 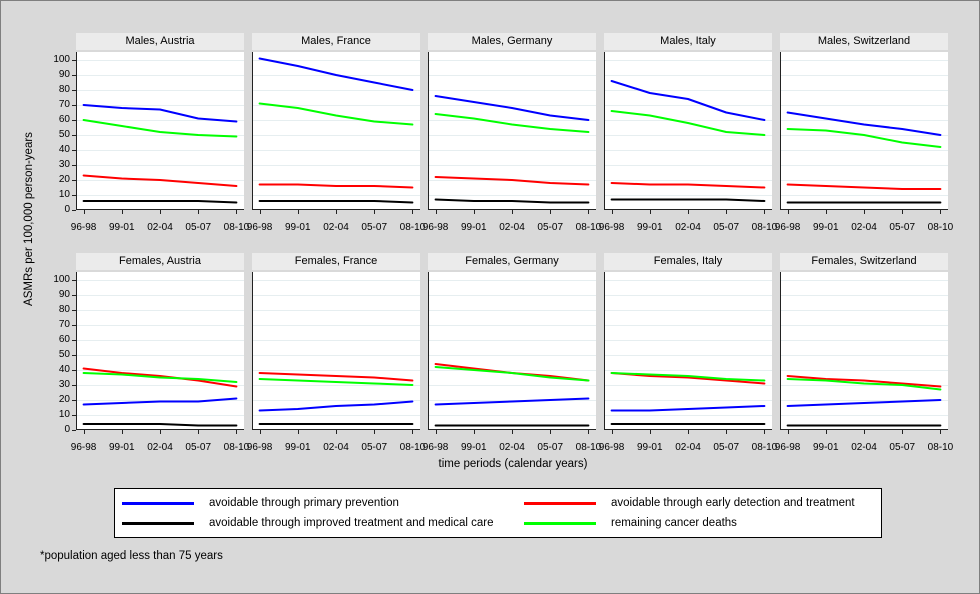 I want to click on y-tick-label: 40, so click(x=67, y=150).